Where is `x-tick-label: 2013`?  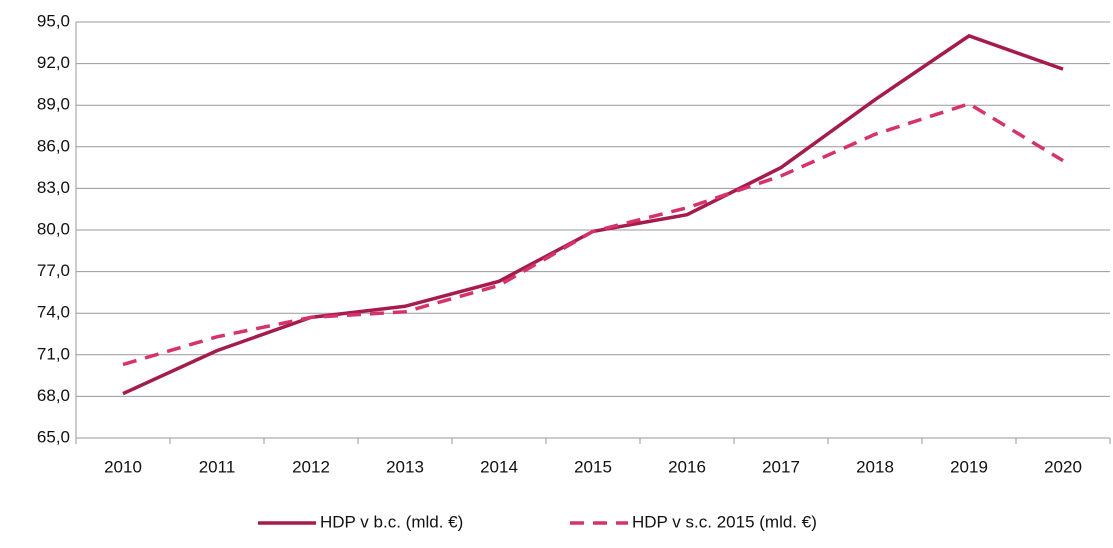 x-tick-label: 2013 is located at coordinates (405, 466).